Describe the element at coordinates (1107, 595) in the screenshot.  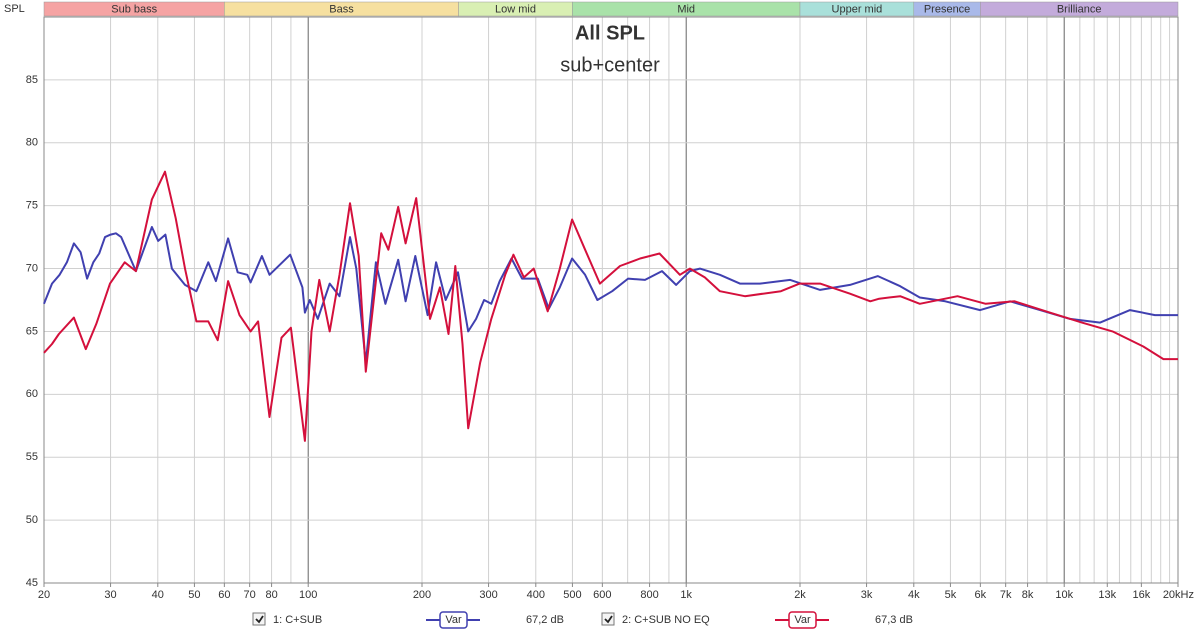
I see `x-tick-label: 13k` at that location.